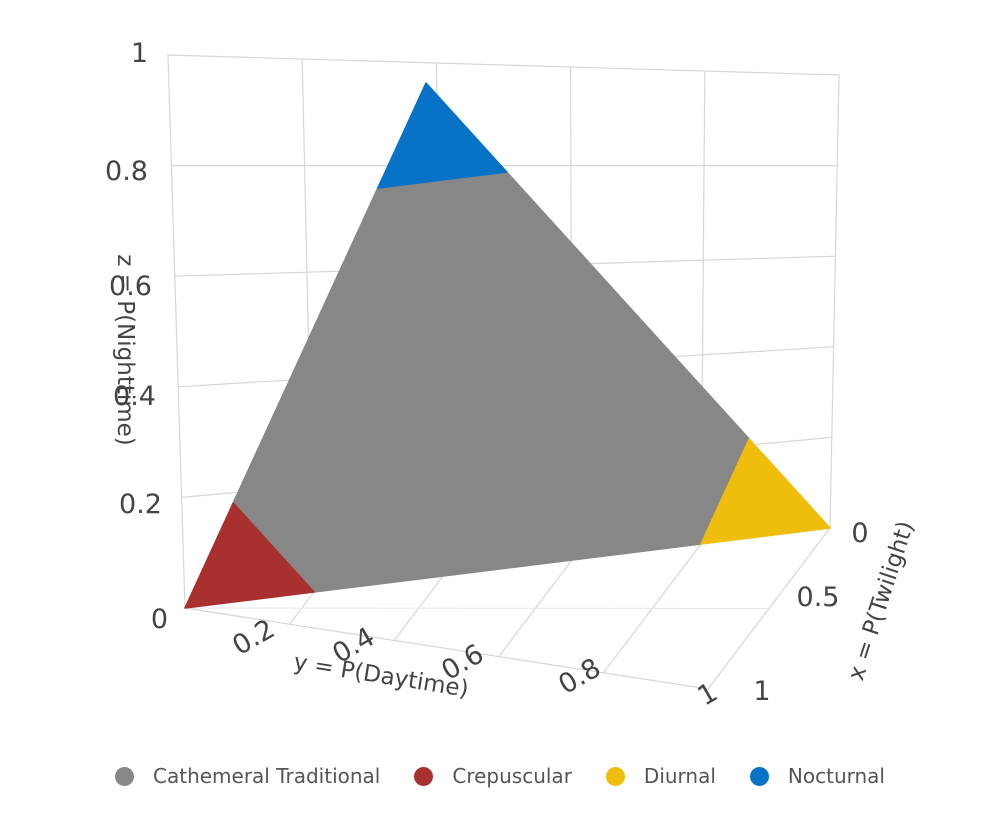  I want to click on region-nocturnal, so click(442, 135).